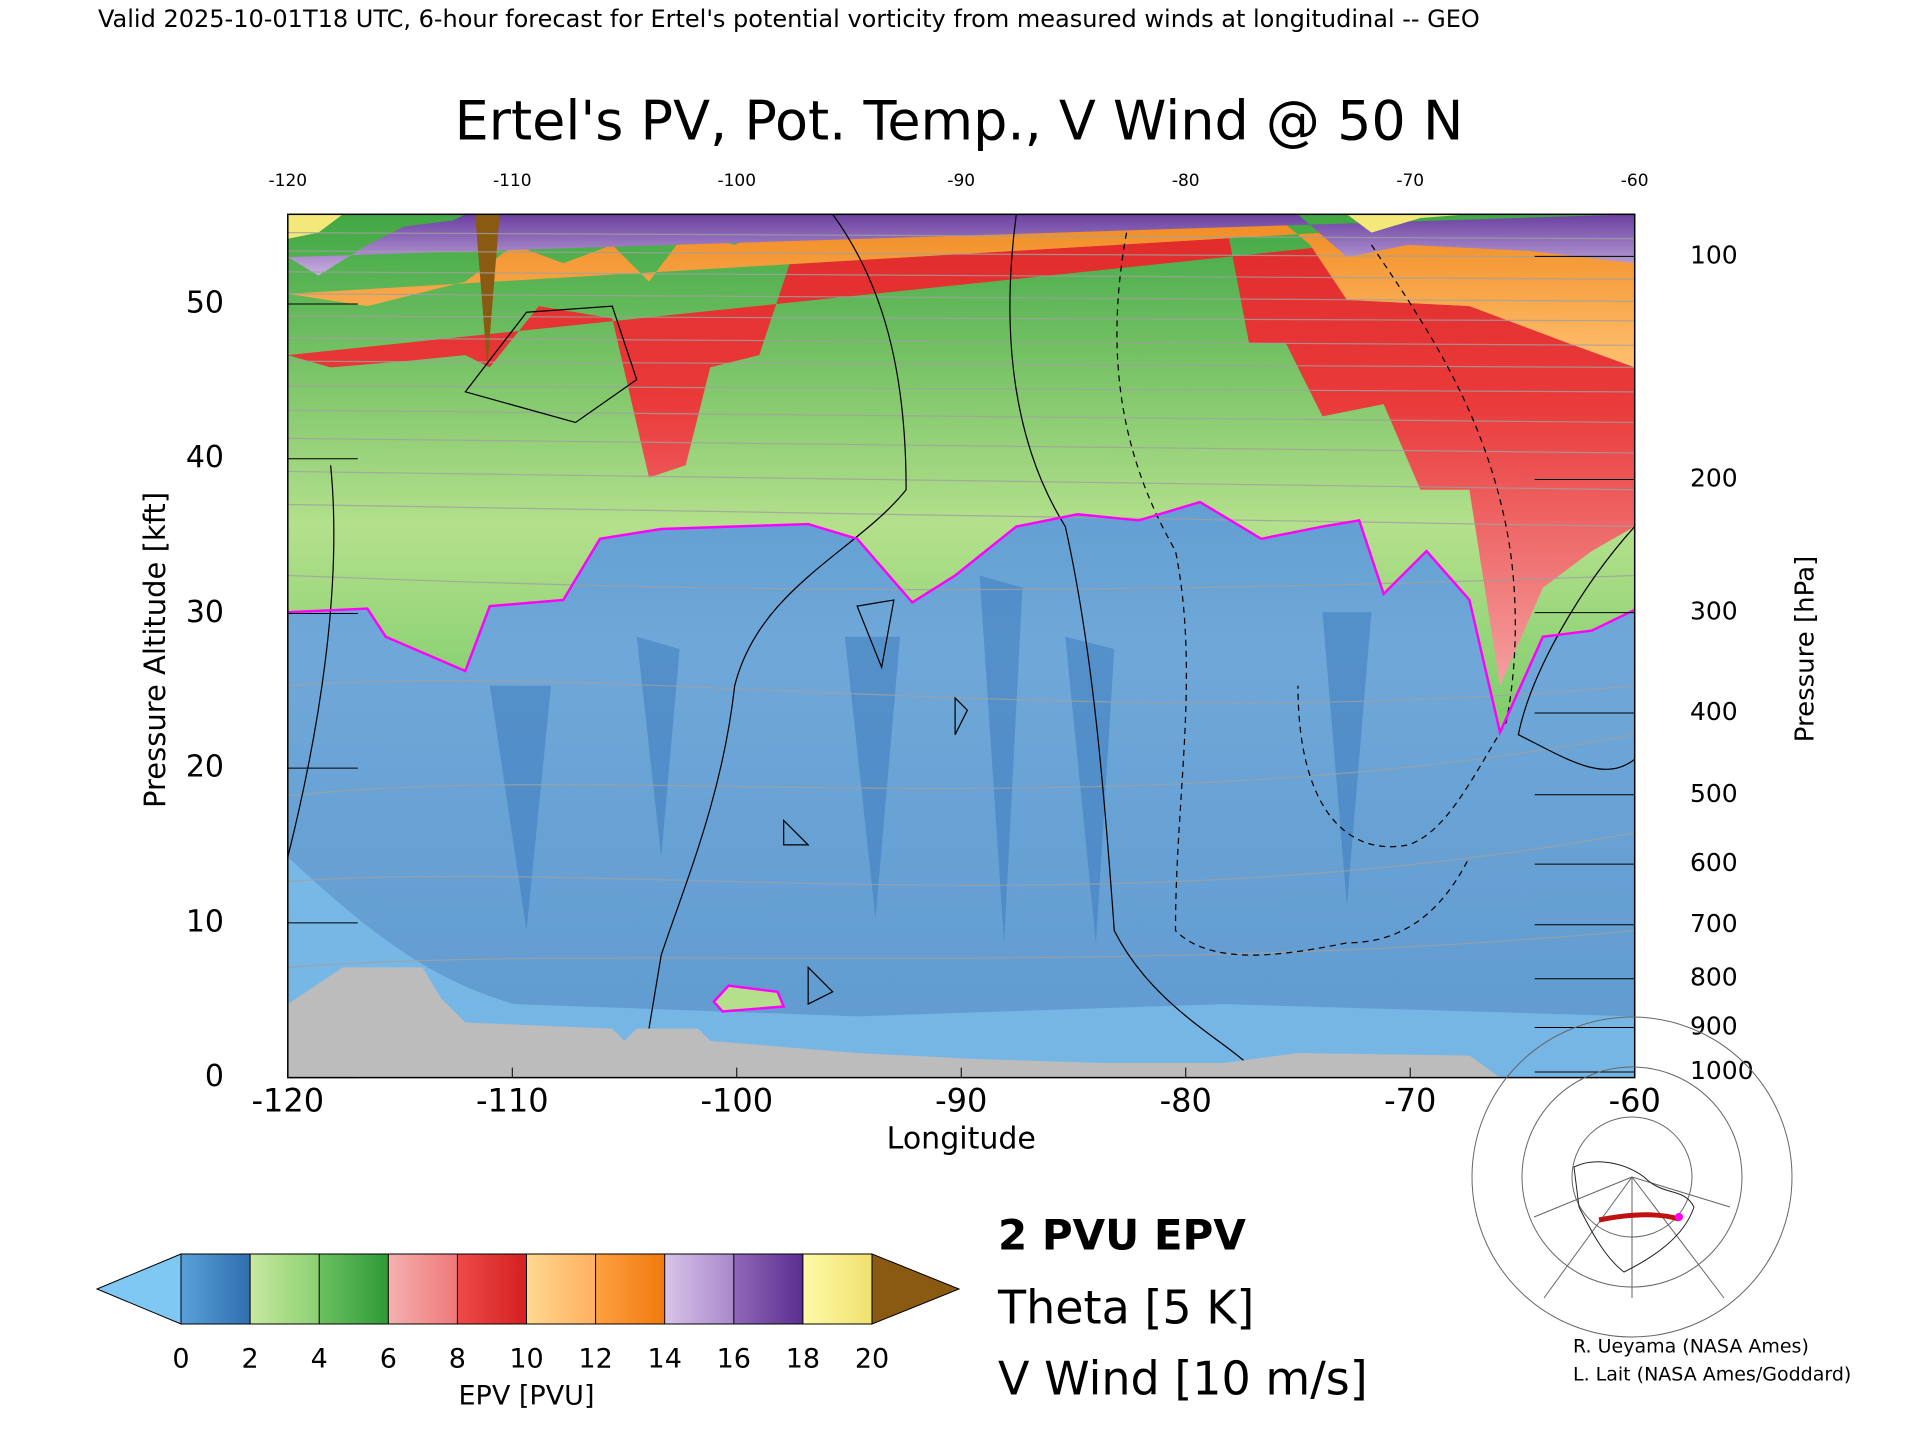 The height and width of the screenshot is (1440, 1920). Describe the element at coordinates (205, 303) in the screenshot. I see `y-tick-label: 50` at that location.